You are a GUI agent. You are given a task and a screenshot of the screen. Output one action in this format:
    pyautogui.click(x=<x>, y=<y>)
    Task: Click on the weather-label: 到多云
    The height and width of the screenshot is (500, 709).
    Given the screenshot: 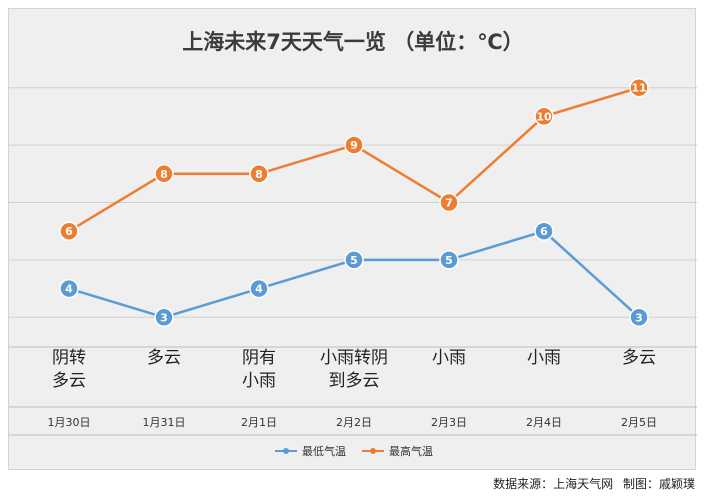 What is the action you would take?
    pyautogui.click(x=354, y=381)
    